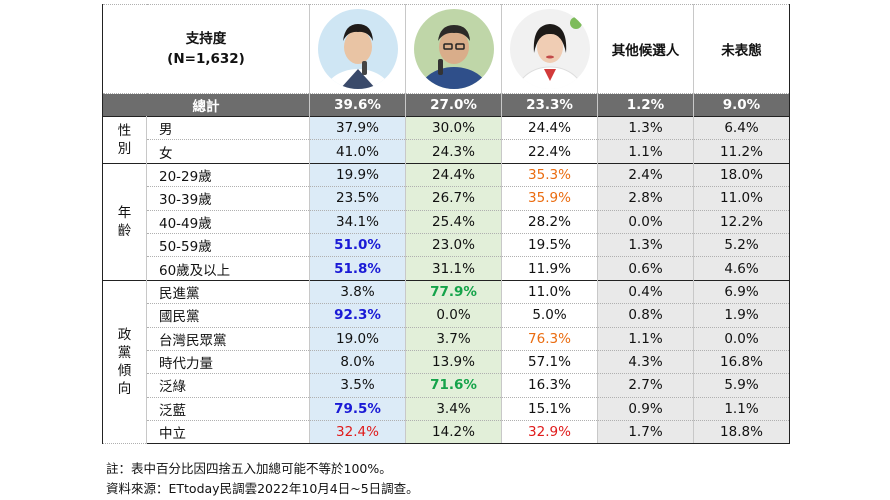  I want to click on cell: 5.9%, so click(741, 385).